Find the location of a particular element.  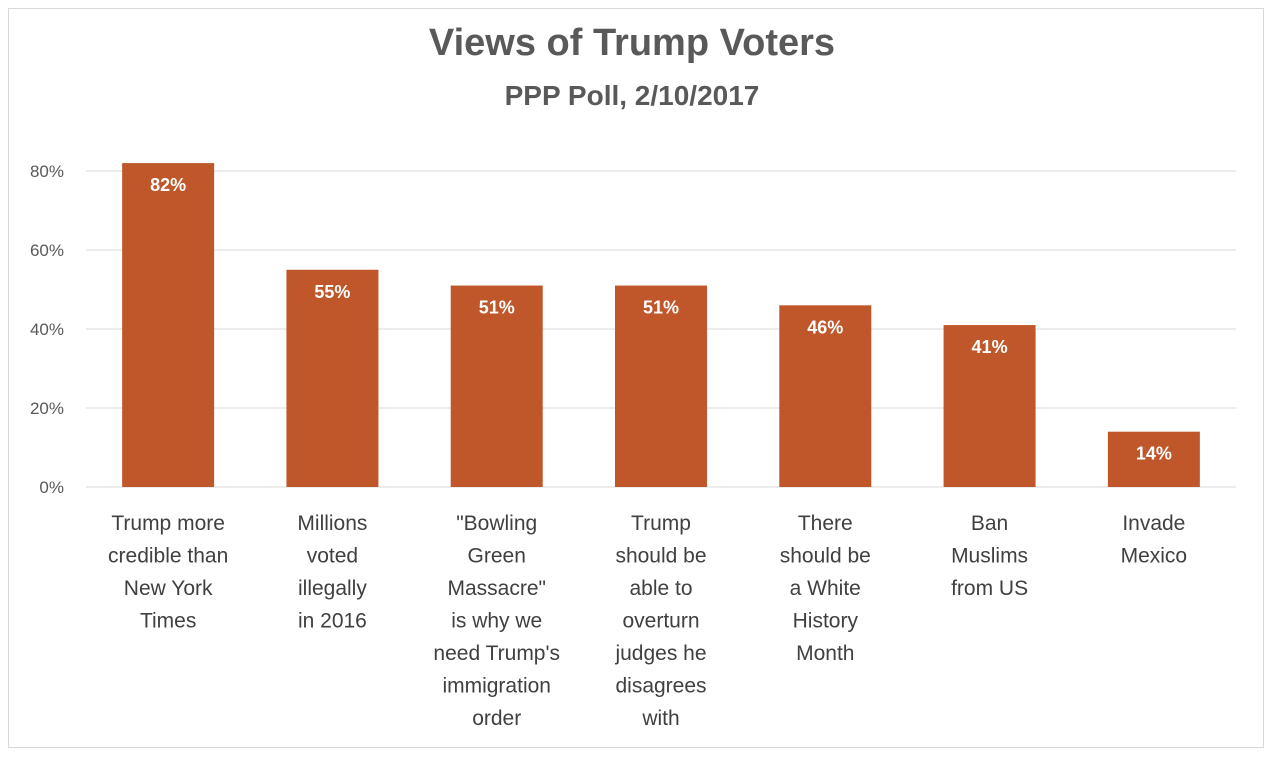

x-category-label-line: voted is located at coordinates (332, 556).